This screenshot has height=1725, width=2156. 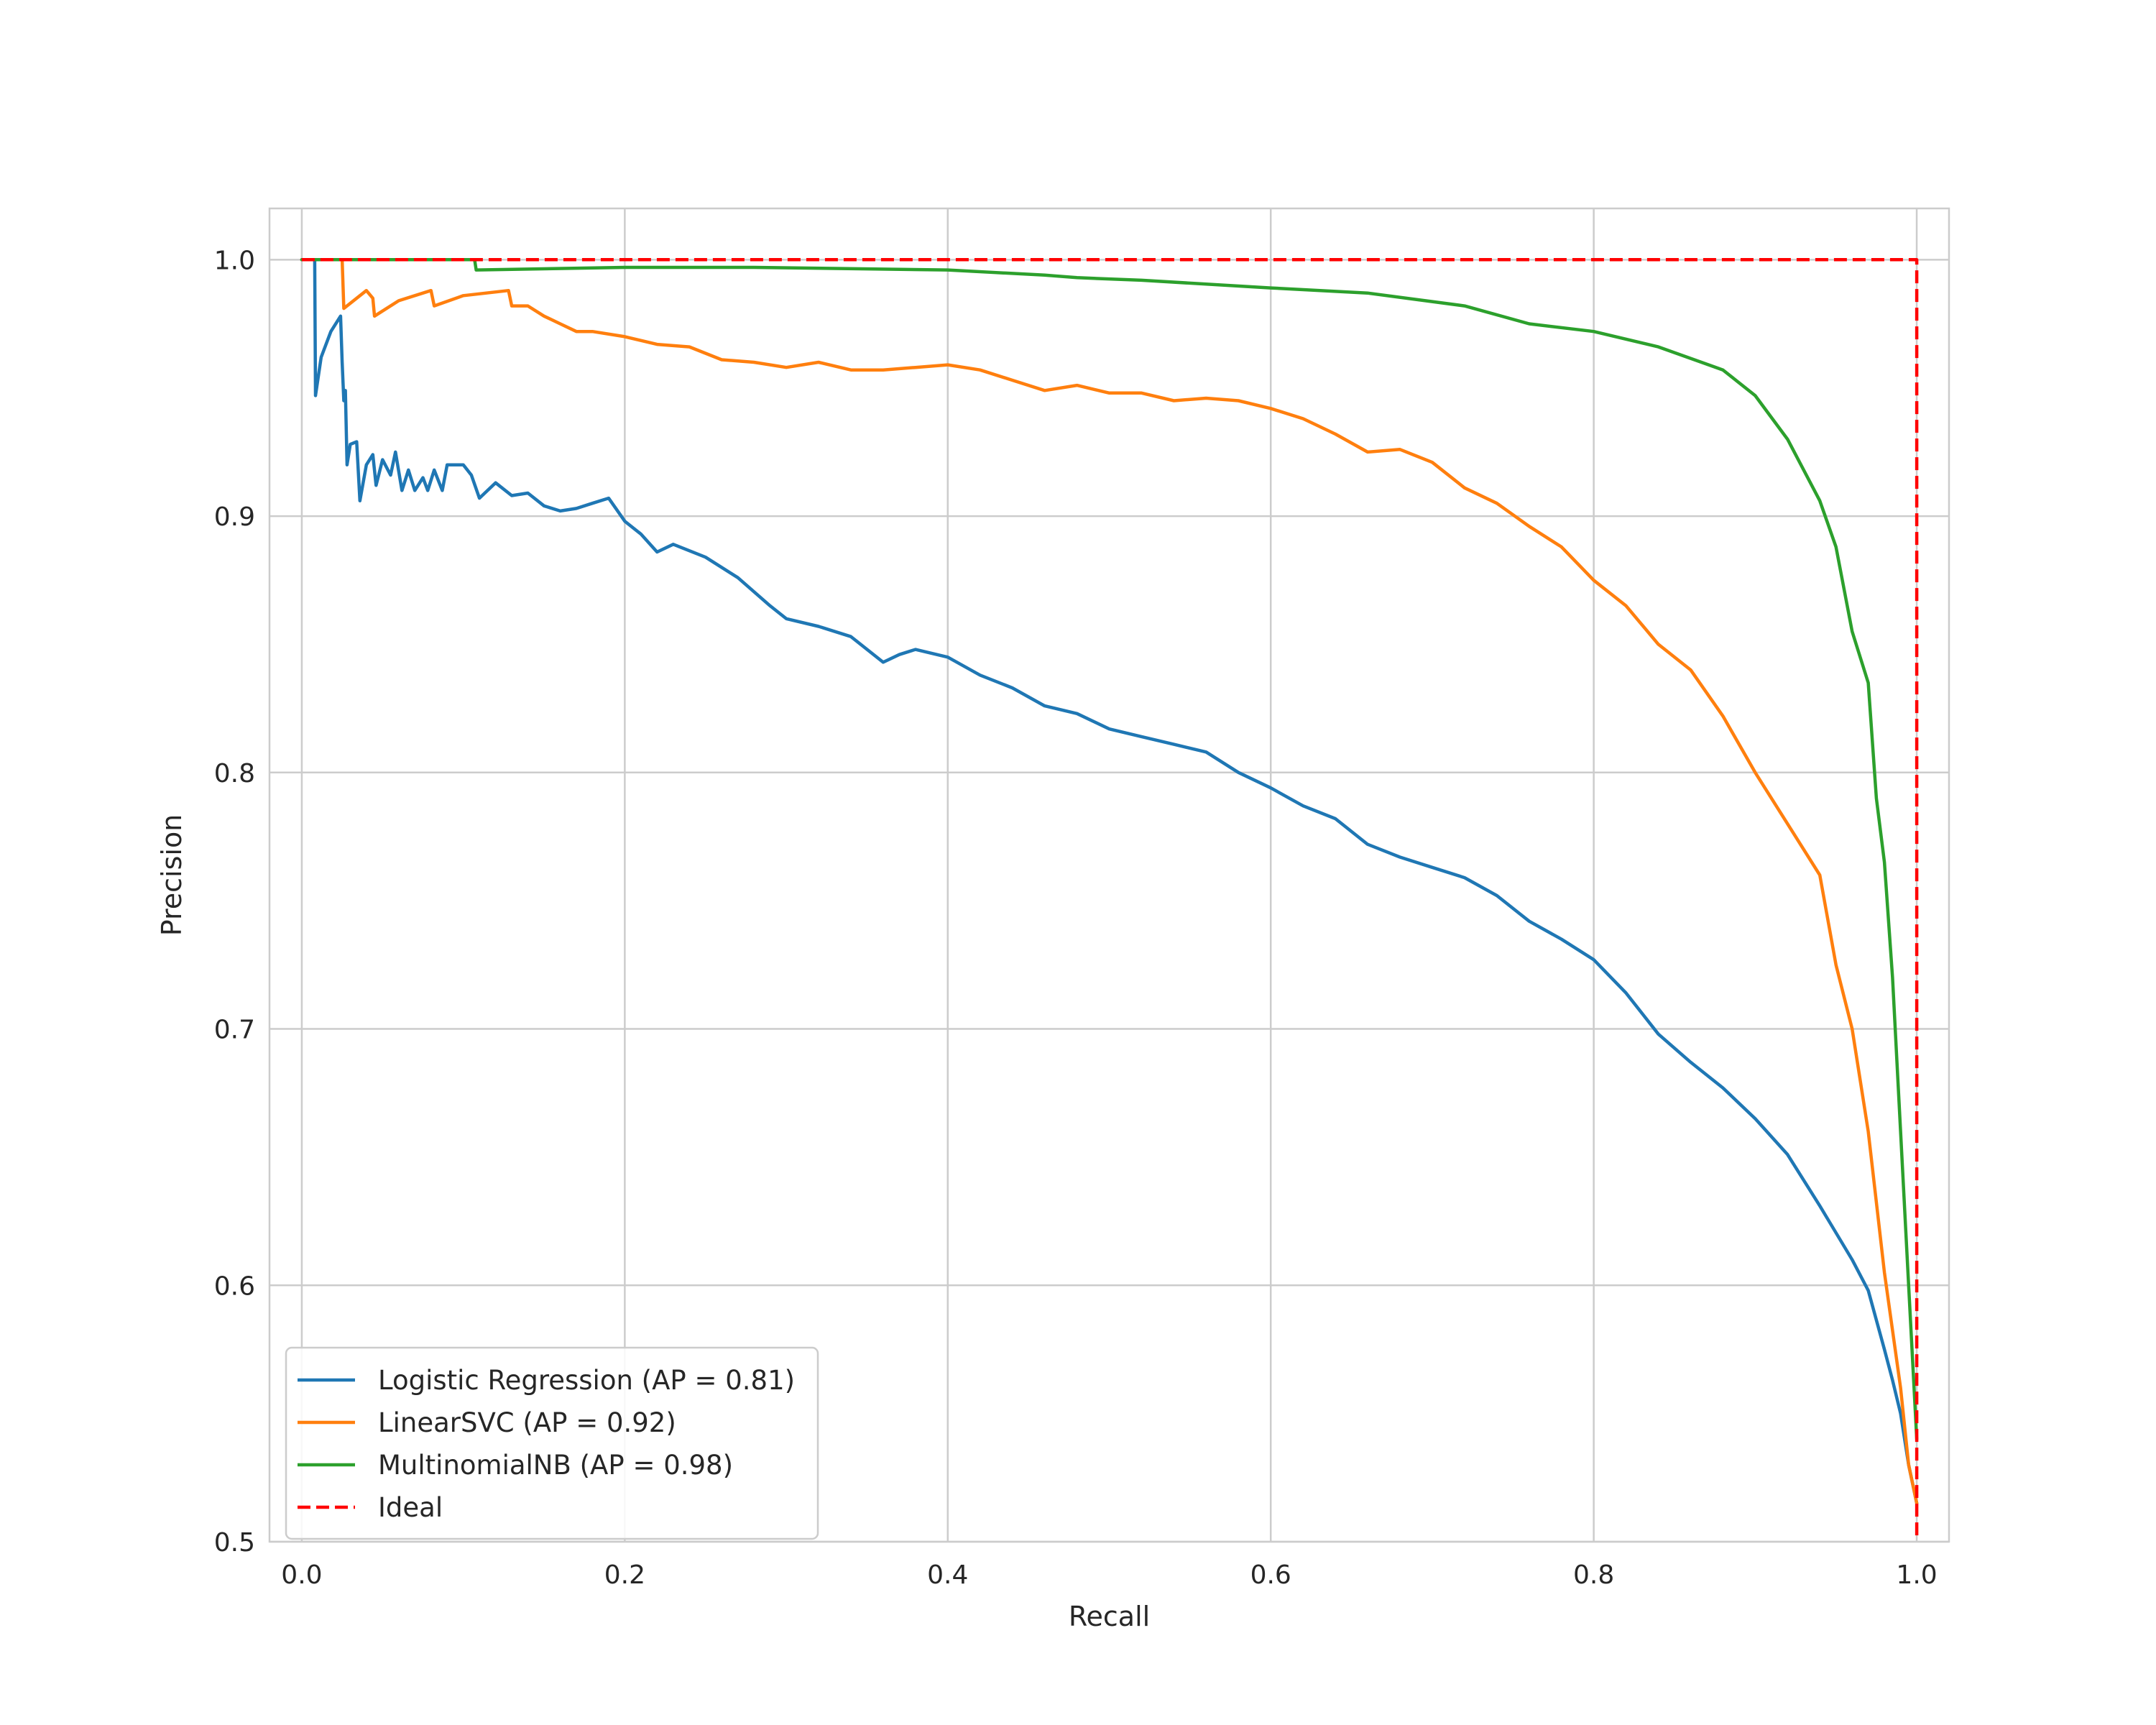 I want to click on y-tick-label: 0.8, so click(x=234, y=773).